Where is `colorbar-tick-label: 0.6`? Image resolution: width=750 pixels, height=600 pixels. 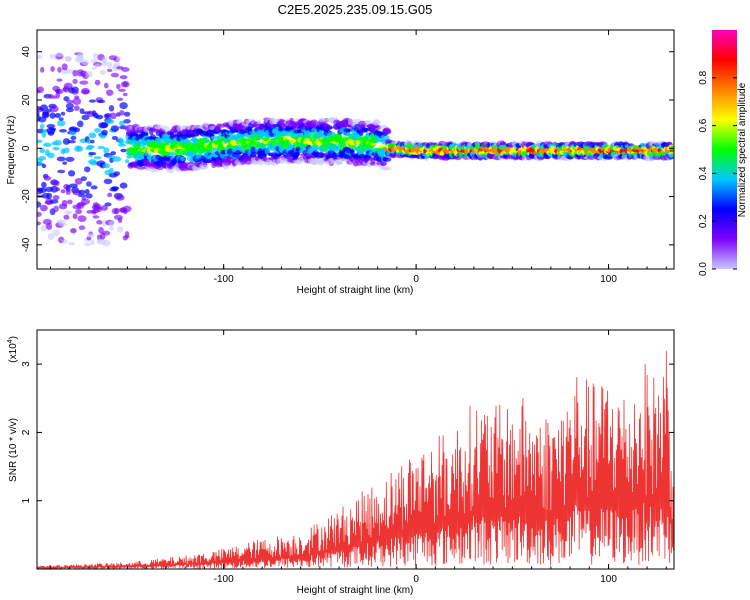 colorbar-tick-label: 0.6 is located at coordinates (703, 125).